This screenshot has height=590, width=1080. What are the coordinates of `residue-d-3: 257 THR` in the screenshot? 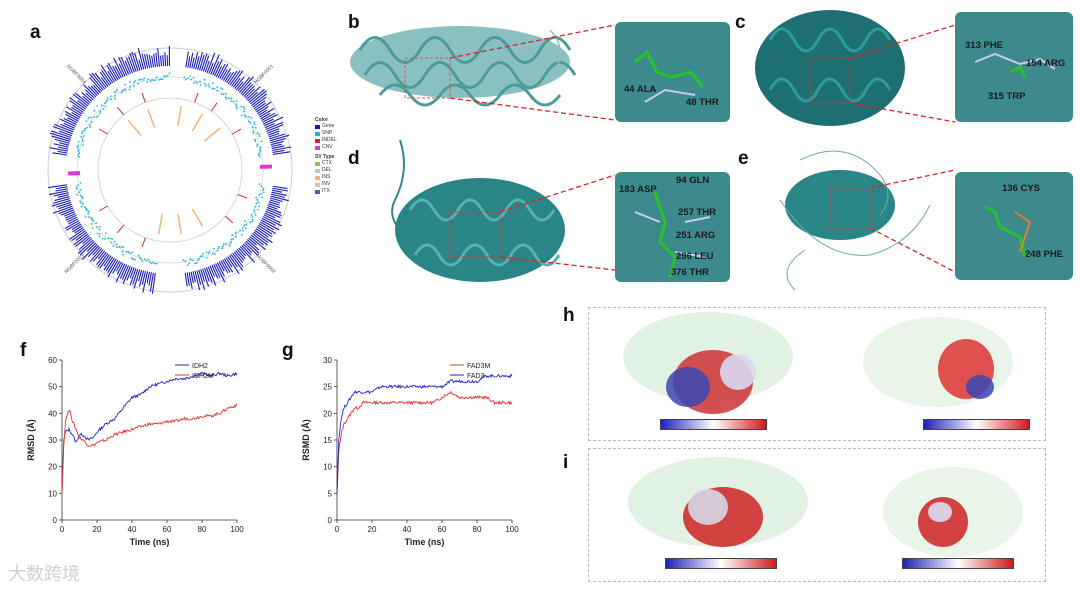 It's located at (697, 212).